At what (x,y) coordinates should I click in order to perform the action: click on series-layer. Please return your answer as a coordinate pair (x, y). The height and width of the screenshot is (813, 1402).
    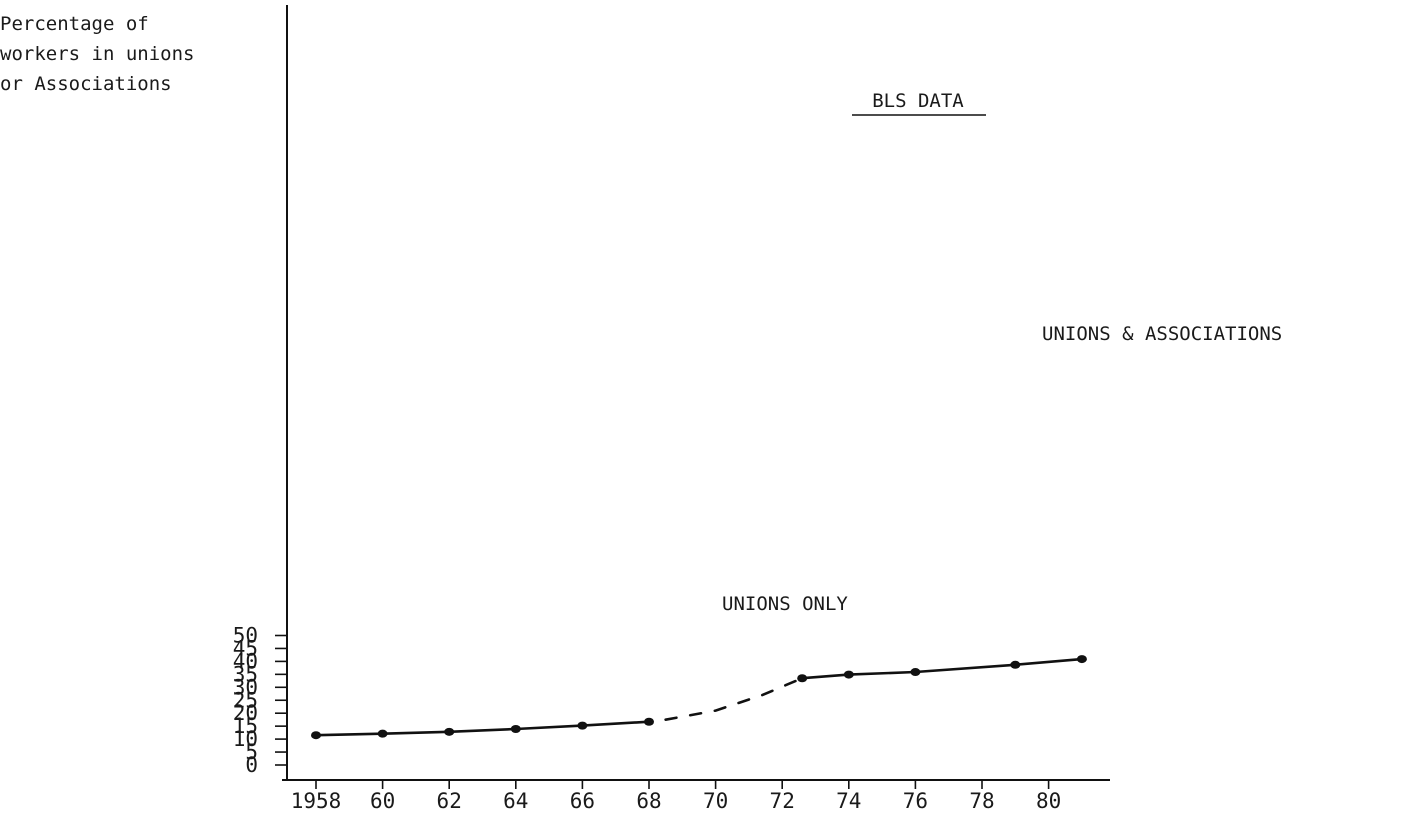
    Looking at the image, I should click on (699, 697).